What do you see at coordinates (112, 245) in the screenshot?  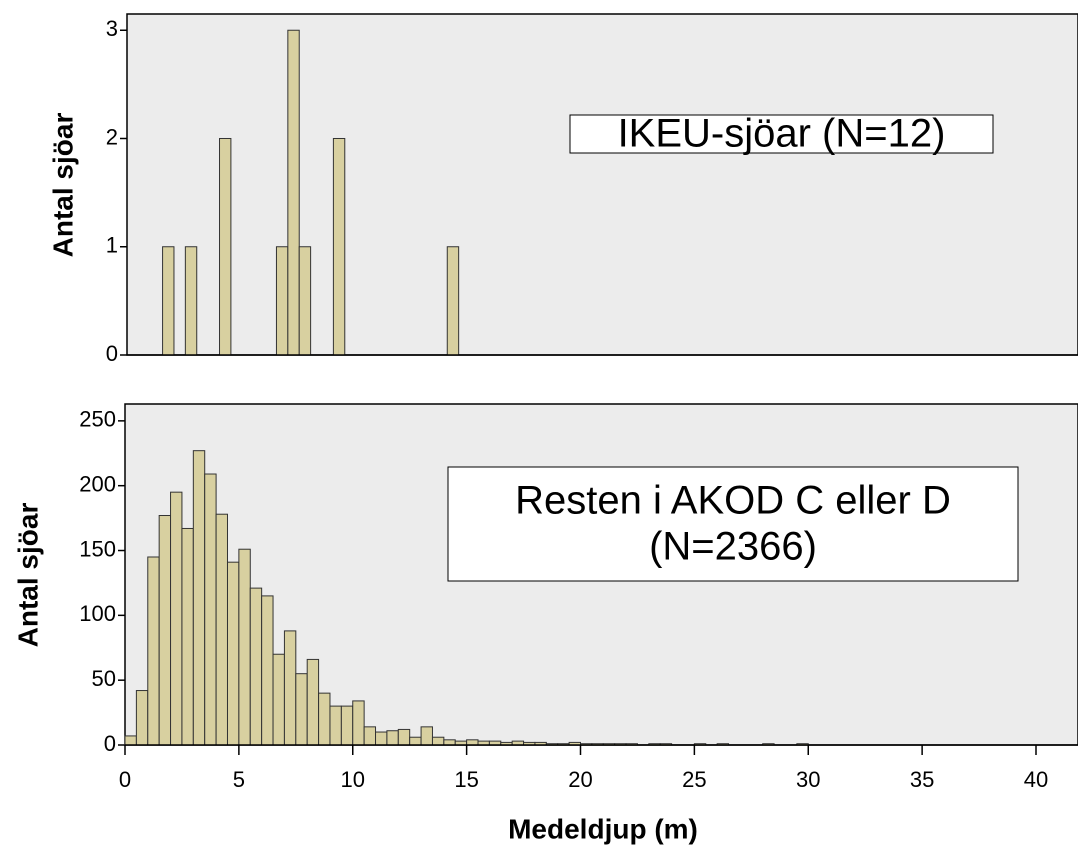 I see `y-tick-label: 1` at bounding box center [112, 245].